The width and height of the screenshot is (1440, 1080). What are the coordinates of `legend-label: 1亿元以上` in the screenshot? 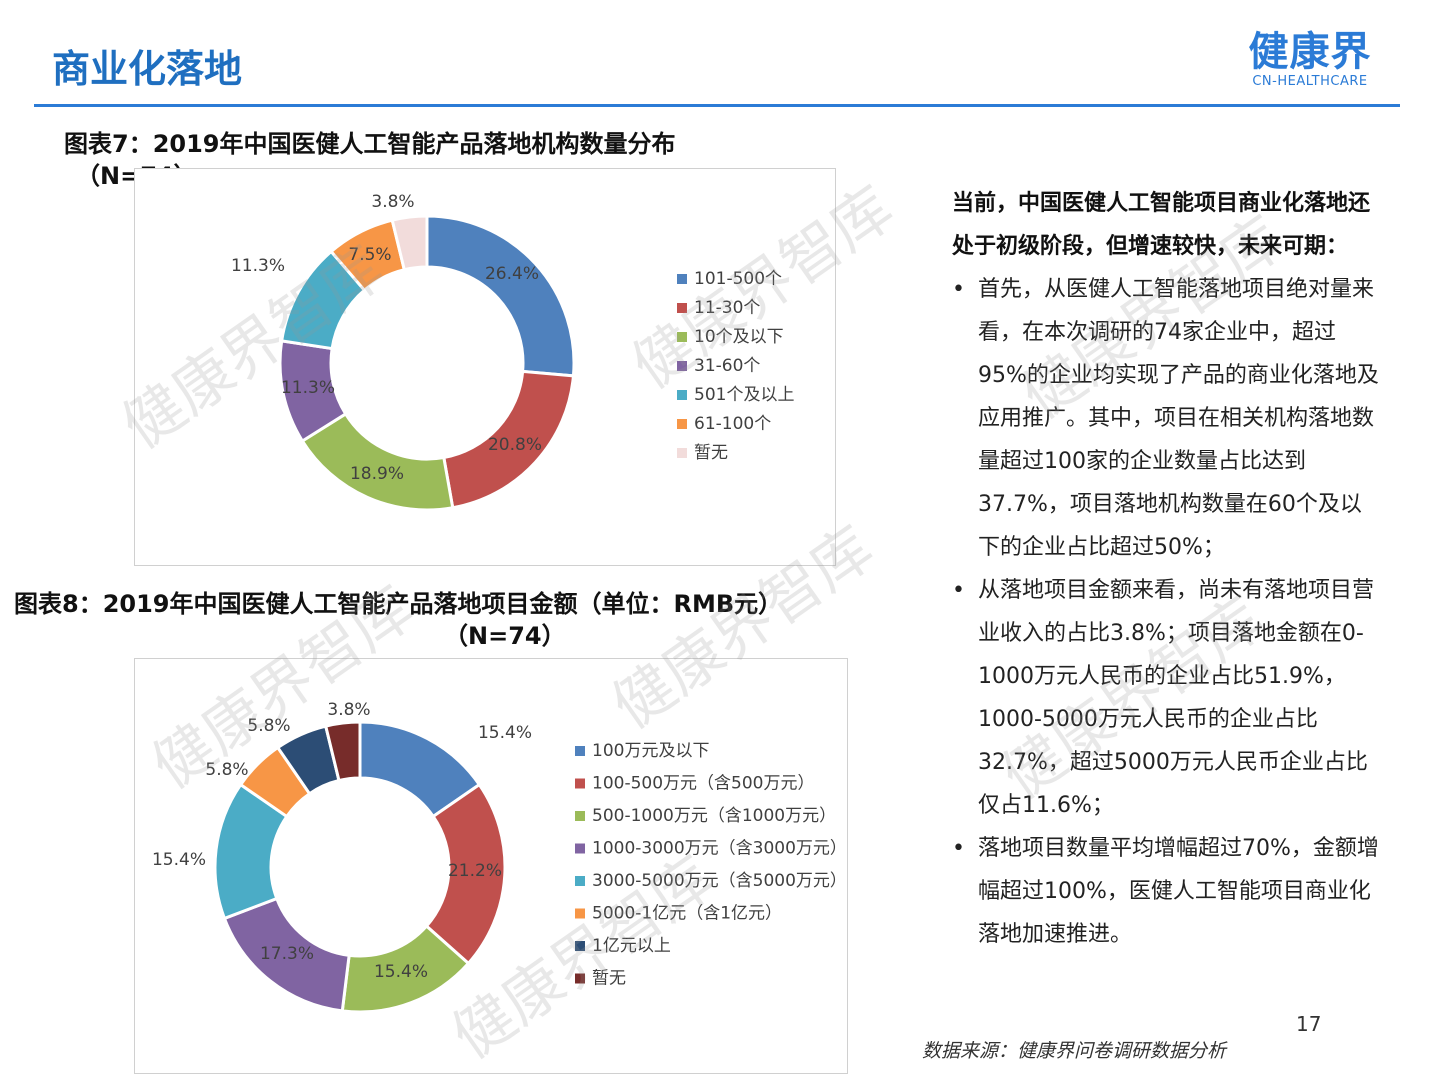 It's located at (631, 946).